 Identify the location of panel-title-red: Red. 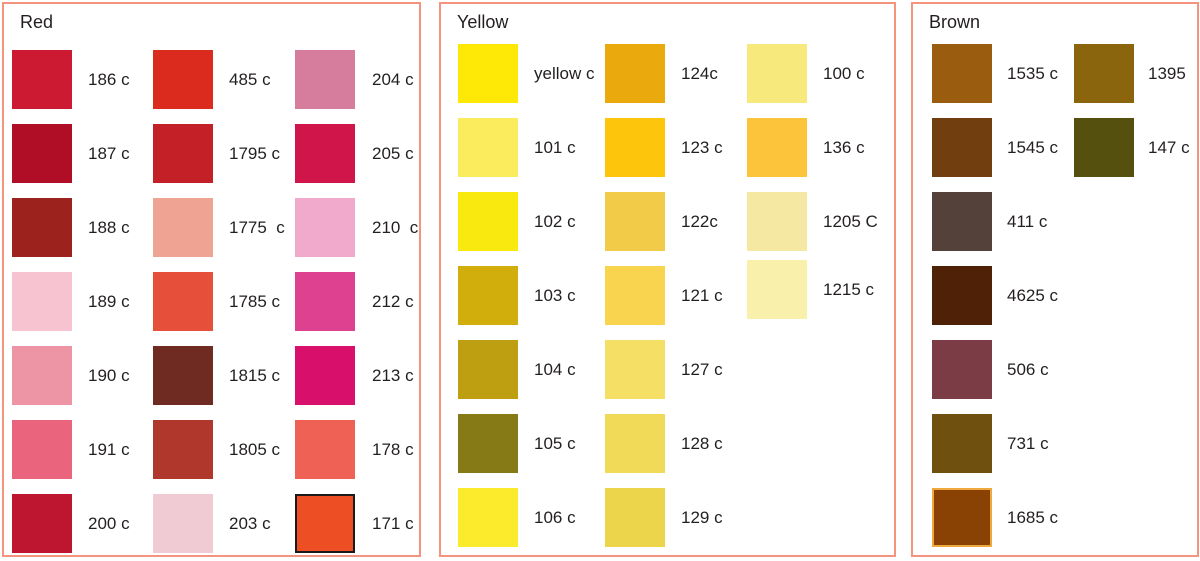
(37, 22).